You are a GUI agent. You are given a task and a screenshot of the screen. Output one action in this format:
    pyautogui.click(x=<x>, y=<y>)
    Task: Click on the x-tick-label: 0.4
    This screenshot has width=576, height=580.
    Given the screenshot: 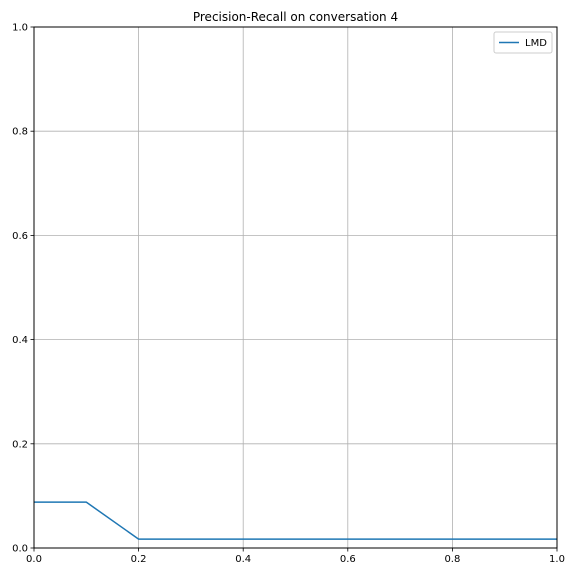 What is the action you would take?
    pyautogui.click(x=243, y=559)
    